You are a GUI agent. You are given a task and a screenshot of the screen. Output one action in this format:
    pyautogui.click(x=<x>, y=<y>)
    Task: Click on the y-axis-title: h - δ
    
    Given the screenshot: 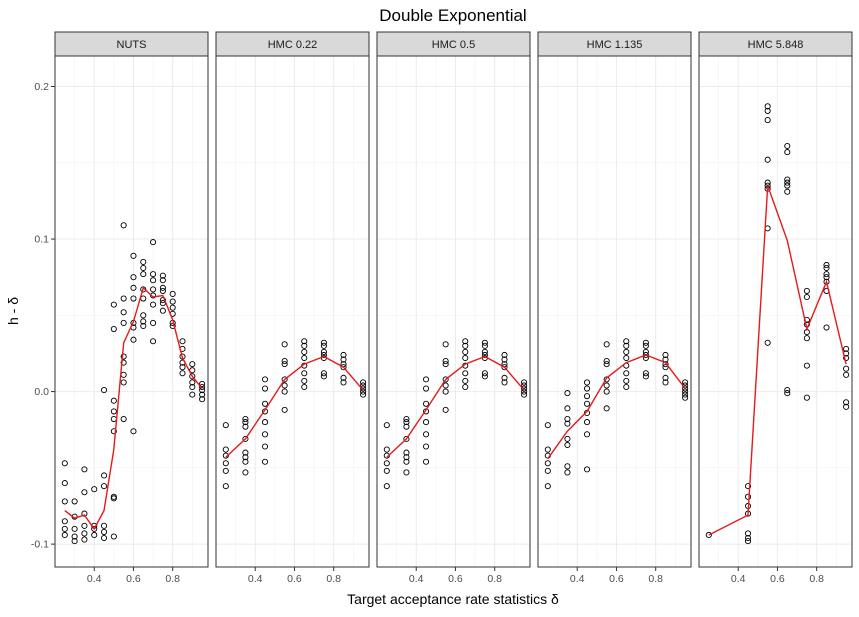 What is the action you would take?
    pyautogui.click(x=13, y=311)
    